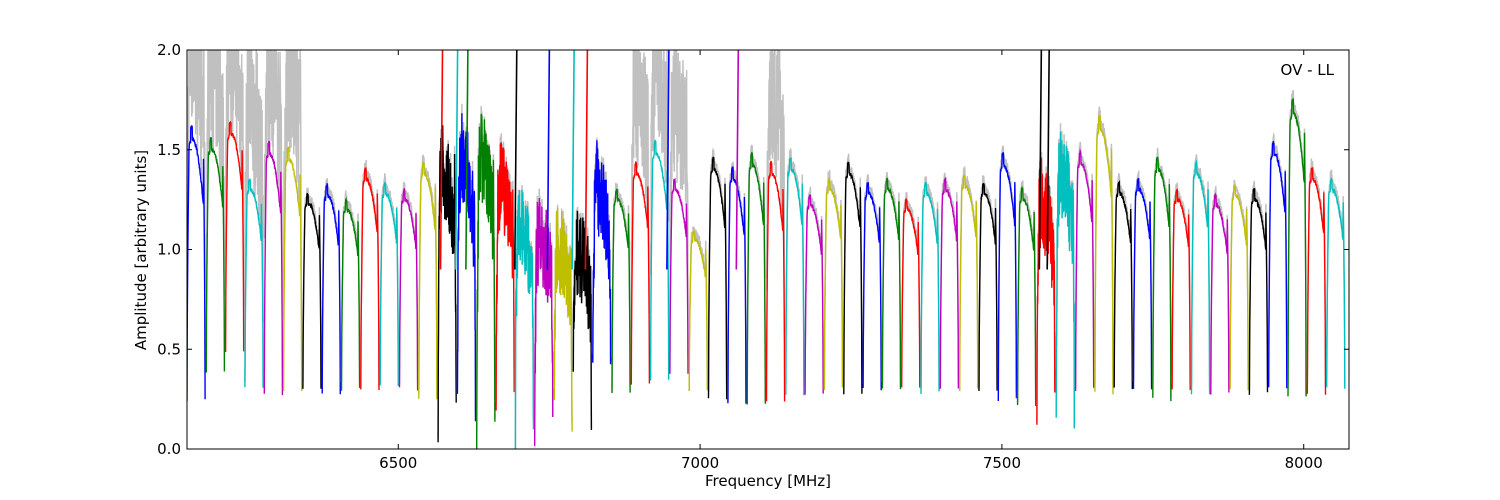 This screenshot has width=1500, height=500. What do you see at coordinates (1308, 70) in the screenshot?
I see `chart-annotation: OV - LL` at bounding box center [1308, 70].